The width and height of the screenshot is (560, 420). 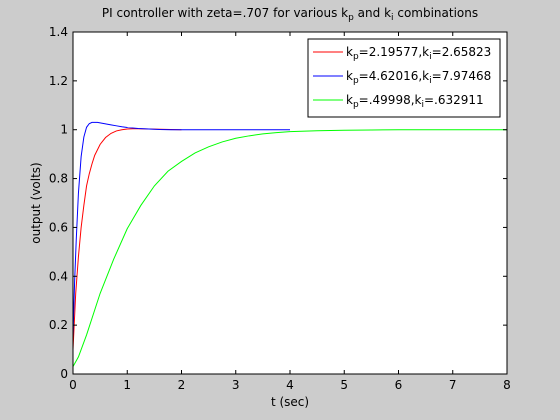 I want to click on y-tick-label: 0, so click(x=64, y=374).